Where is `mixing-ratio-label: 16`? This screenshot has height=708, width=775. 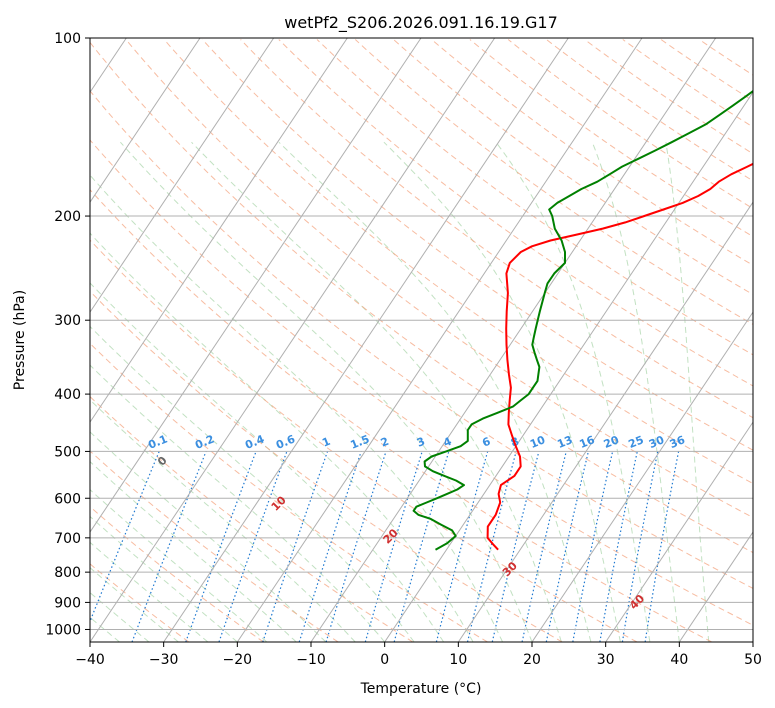 mixing-ratio-label: 16 is located at coordinates (587, 442).